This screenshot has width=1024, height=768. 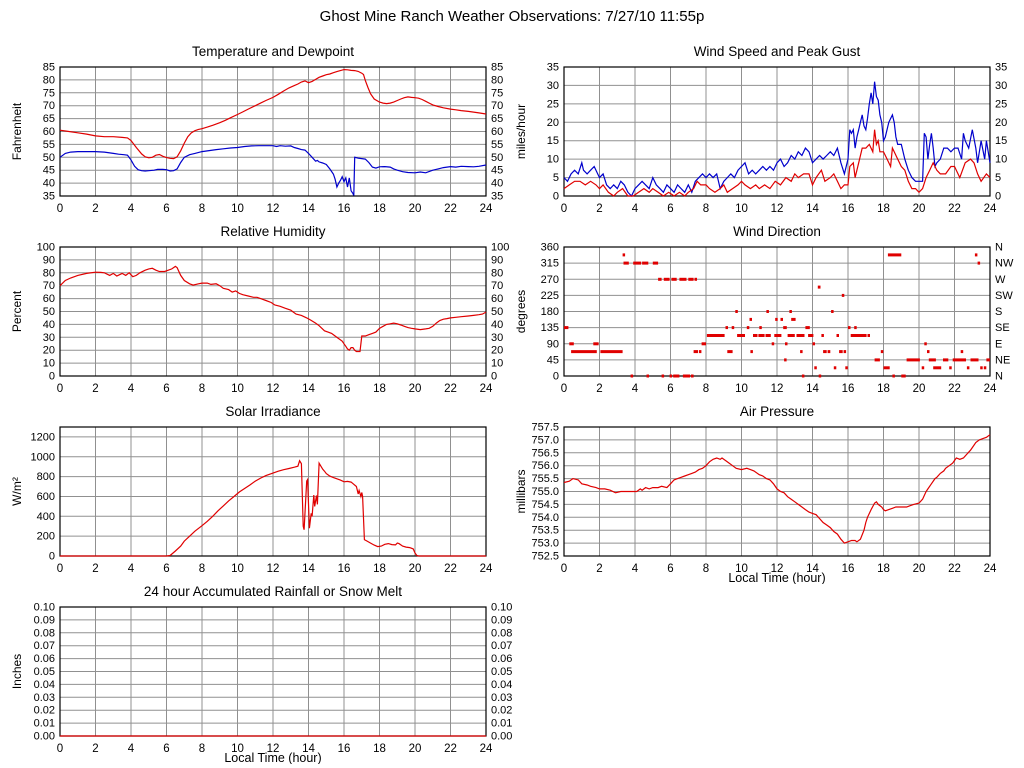 I want to click on y-tick-label: 0.00, so click(x=44, y=737).